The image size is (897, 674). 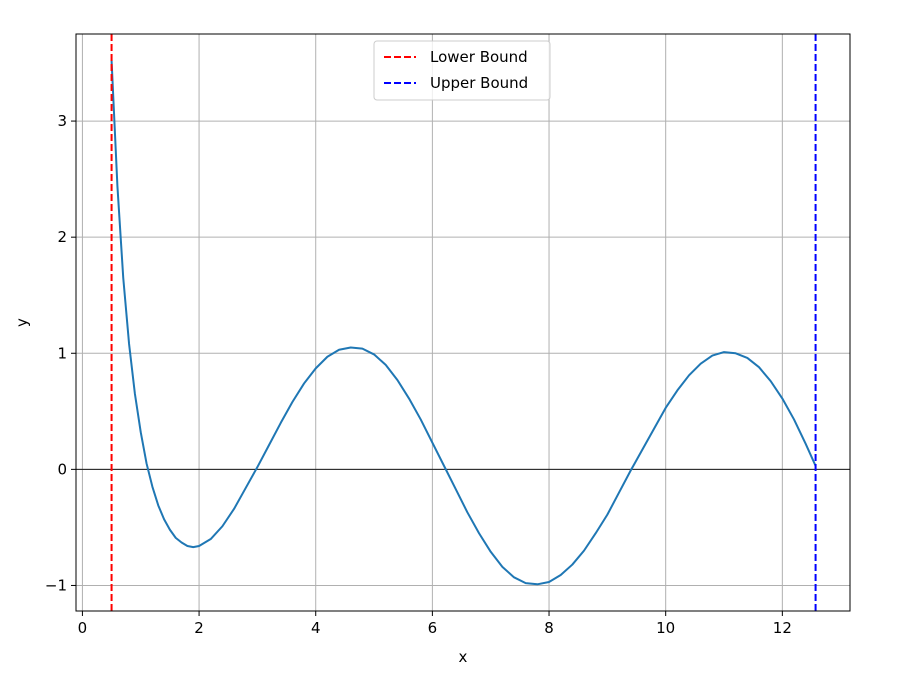 I want to click on x-tick-label: 12, so click(x=782, y=628).